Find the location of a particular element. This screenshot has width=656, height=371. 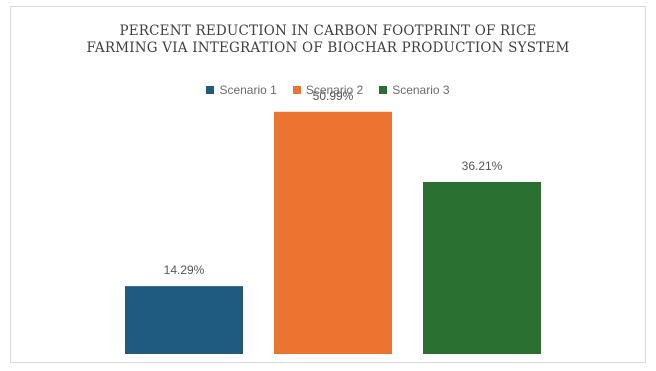

legend-item-scenario-1: Scenario 1 is located at coordinates (241, 90).